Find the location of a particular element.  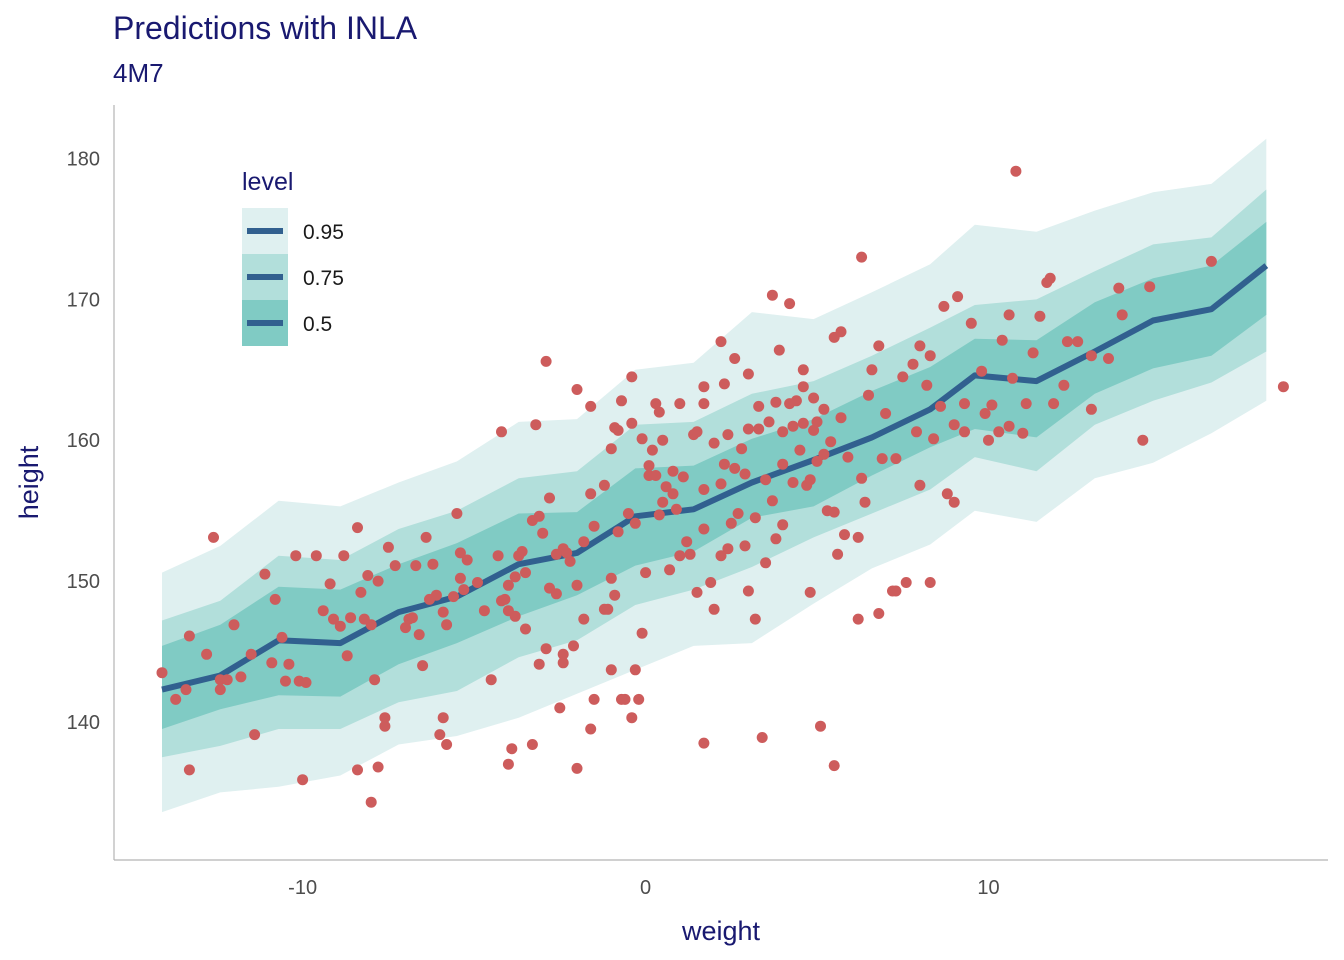

x-axis-title: weight is located at coordinates (721, 931).